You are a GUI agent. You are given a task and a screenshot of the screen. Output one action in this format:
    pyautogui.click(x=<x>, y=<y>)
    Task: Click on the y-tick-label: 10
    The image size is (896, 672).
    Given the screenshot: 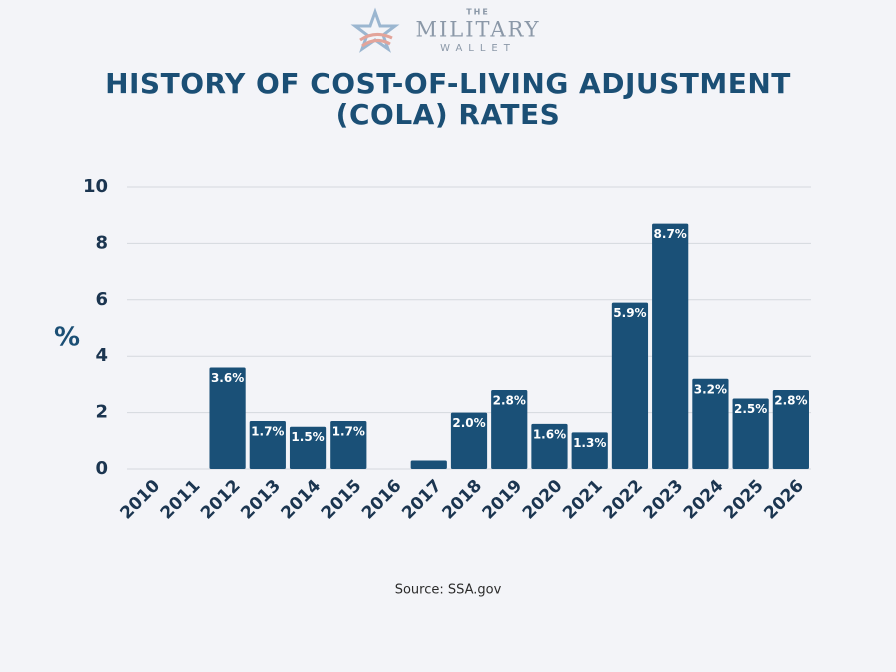 What is the action you would take?
    pyautogui.click(x=95, y=186)
    